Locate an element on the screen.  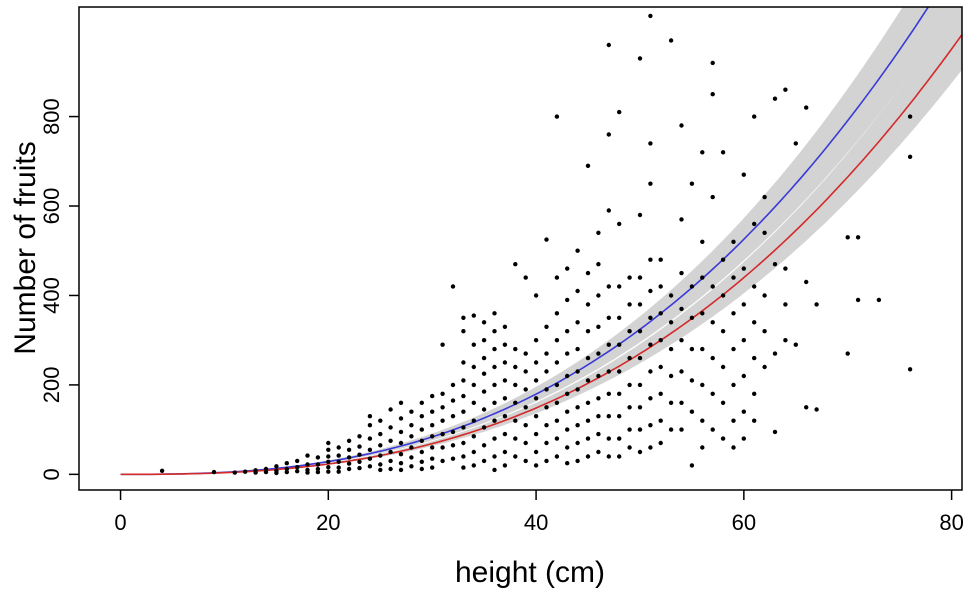
x-tick-label: 40 is located at coordinates (536, 522).